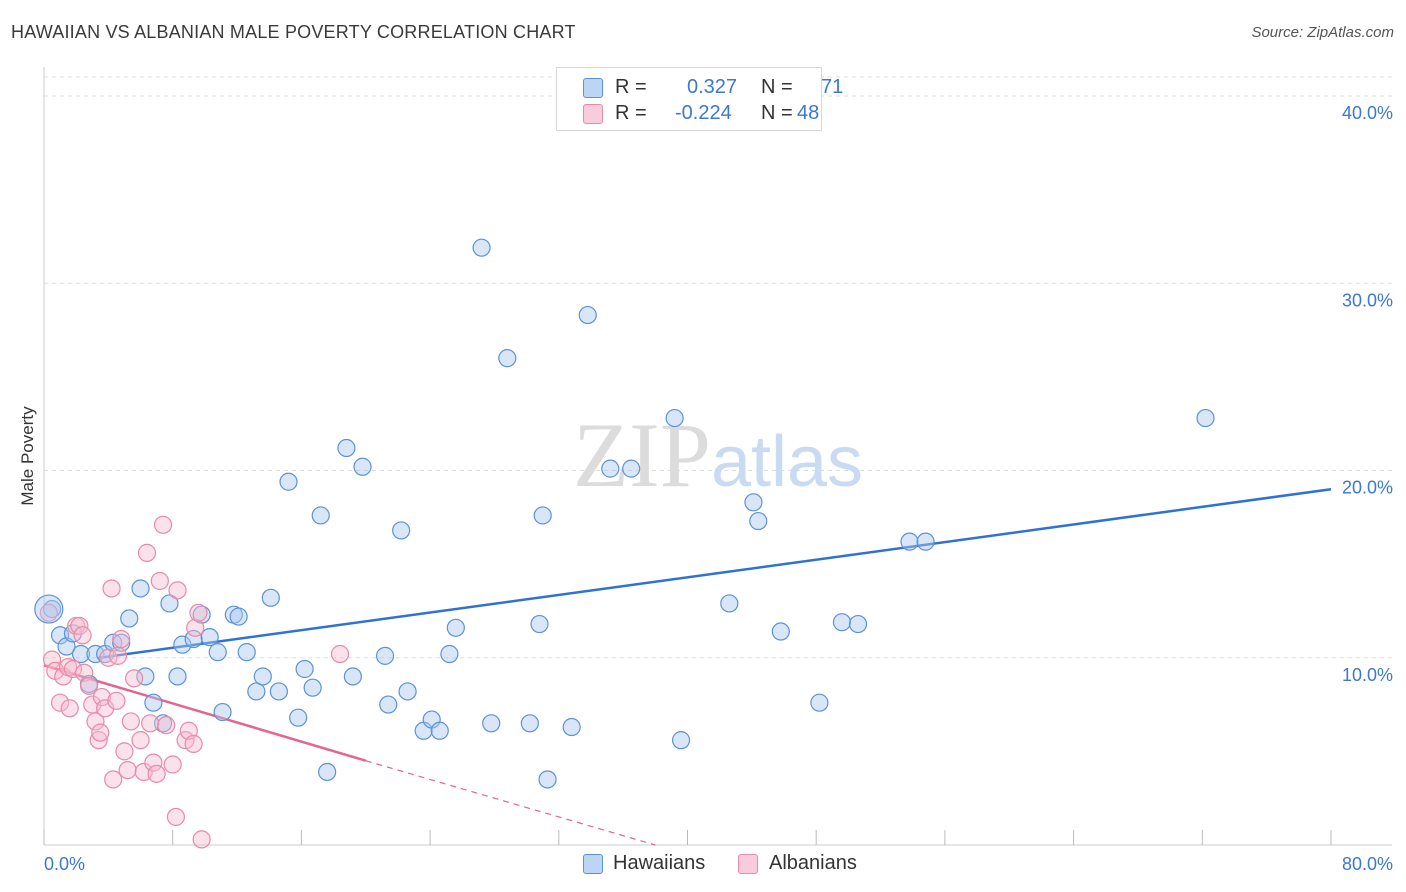 The height and width of the screenshot is (892, 1406). What do you see at coordinates (832, 87) in the screenshot?
I see `n-value: 71` at bounding box center [832, 87].